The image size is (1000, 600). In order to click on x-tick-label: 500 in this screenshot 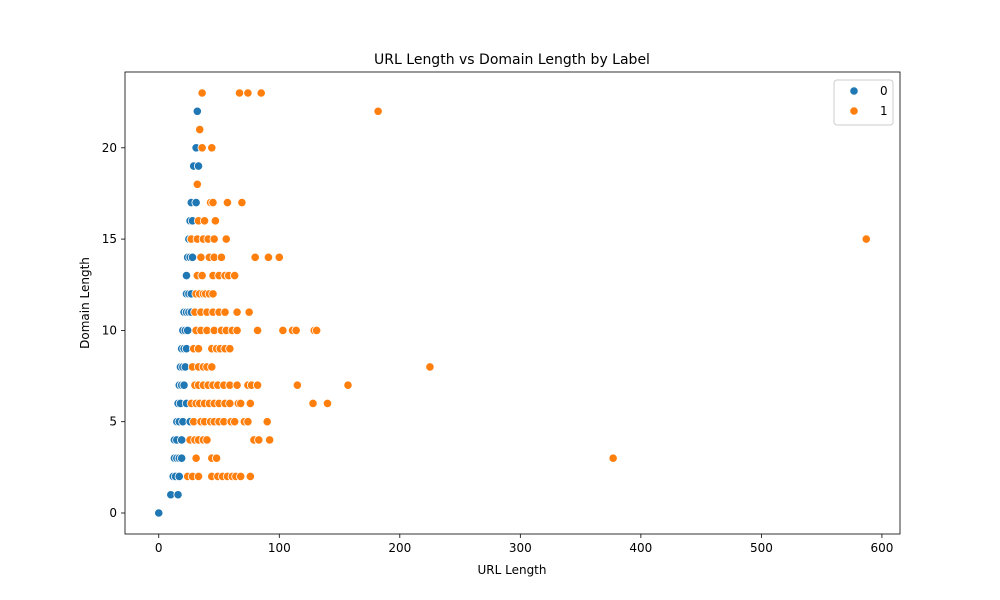, I will do `click(761, 548)`.